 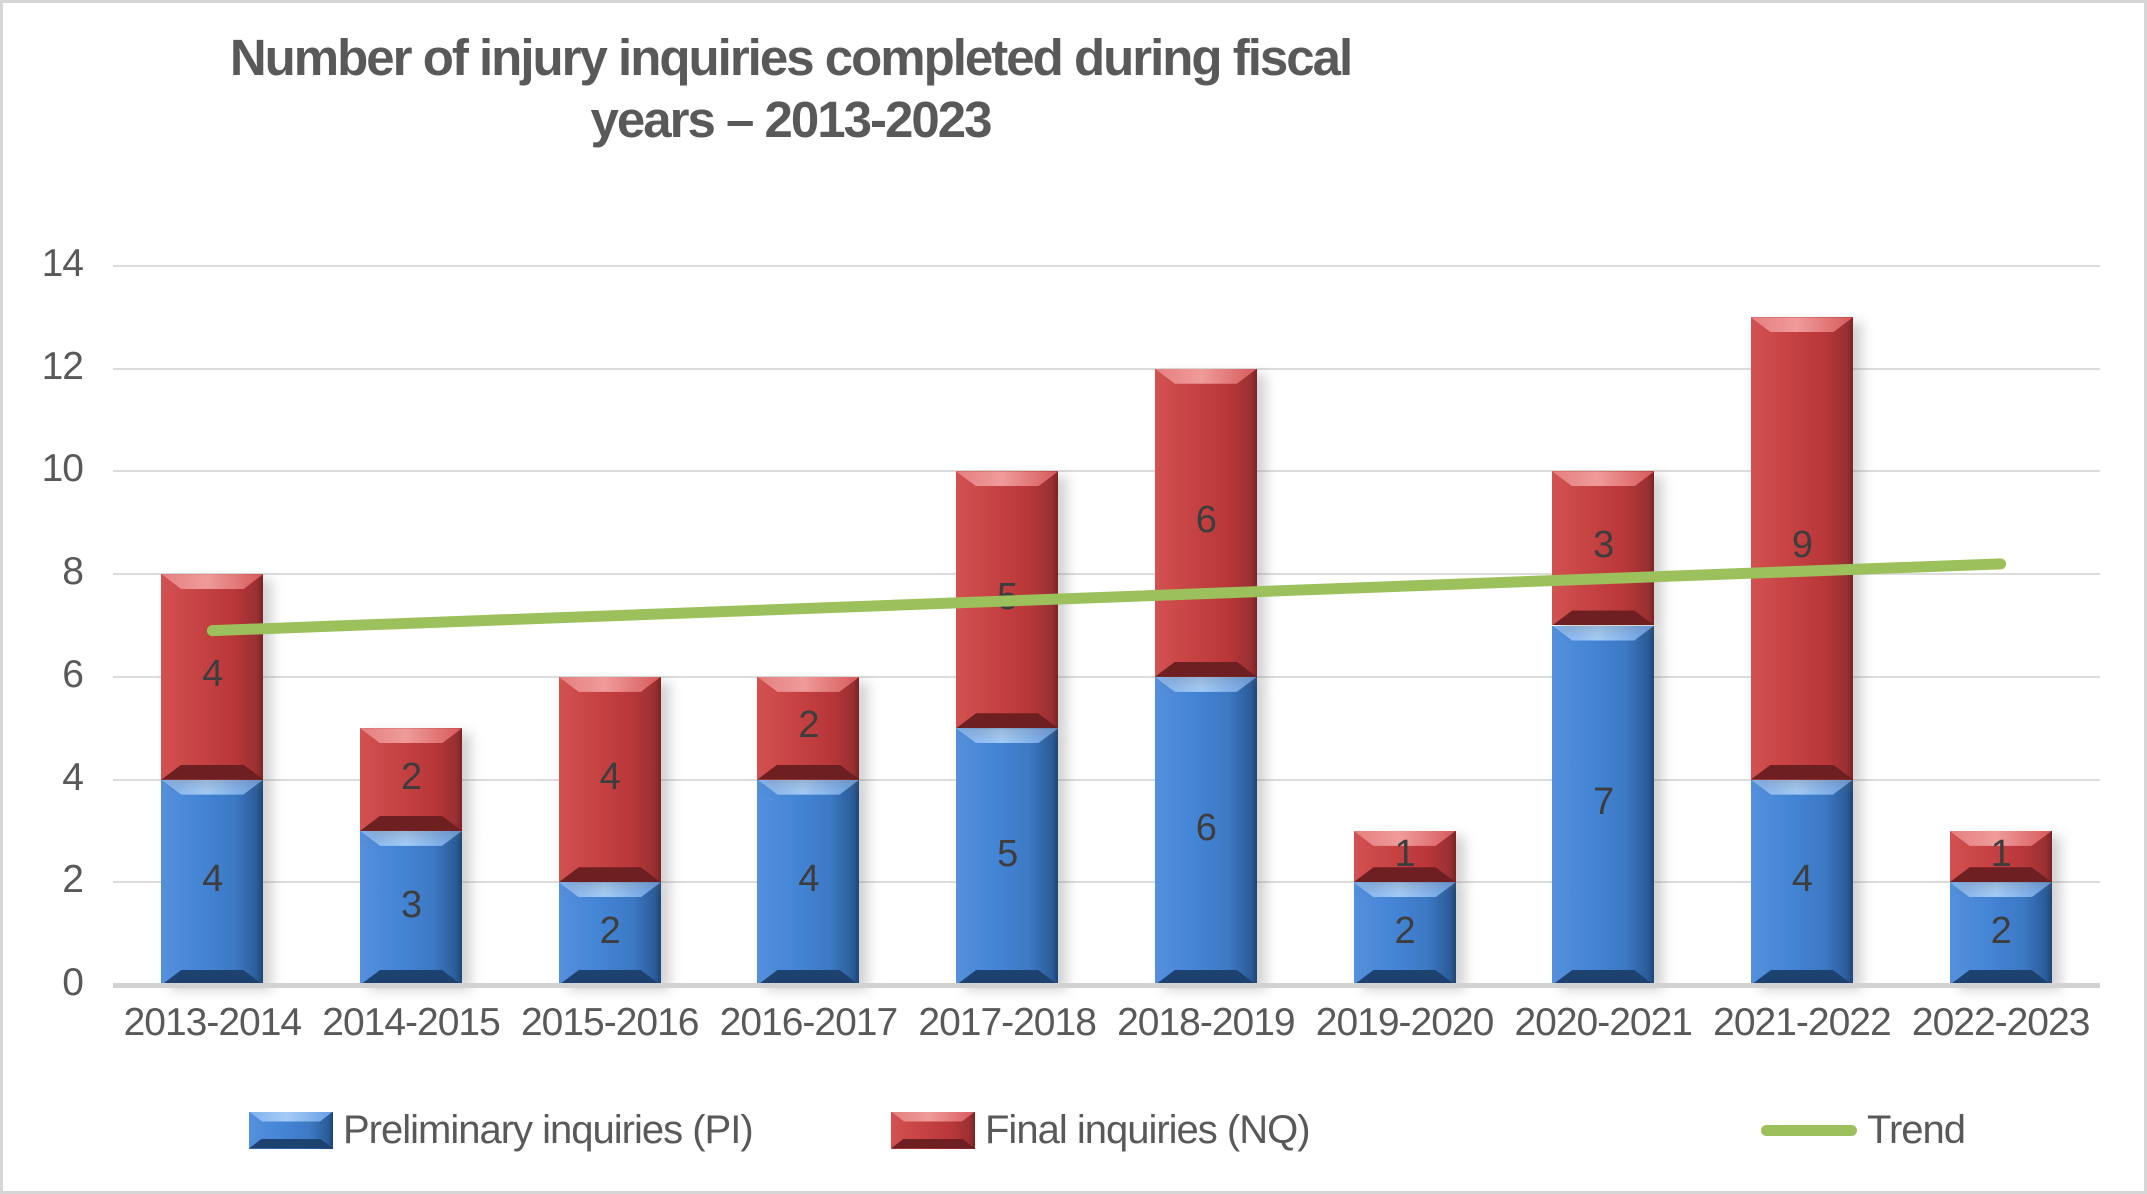 What do you see at coordinates (1405, 1022) in the screenshot?
I see `x-axis-label: 2019-2020` at bounding box center [1405, 1022].